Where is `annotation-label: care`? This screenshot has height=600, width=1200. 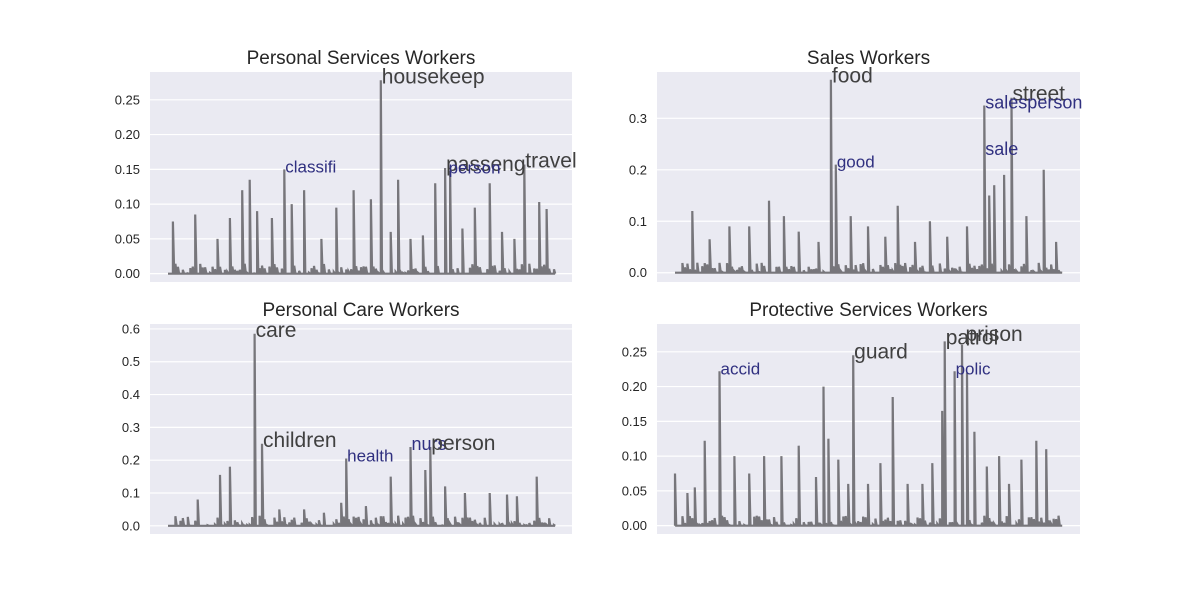 annotation-label: care is located at coordinates (276, 330).